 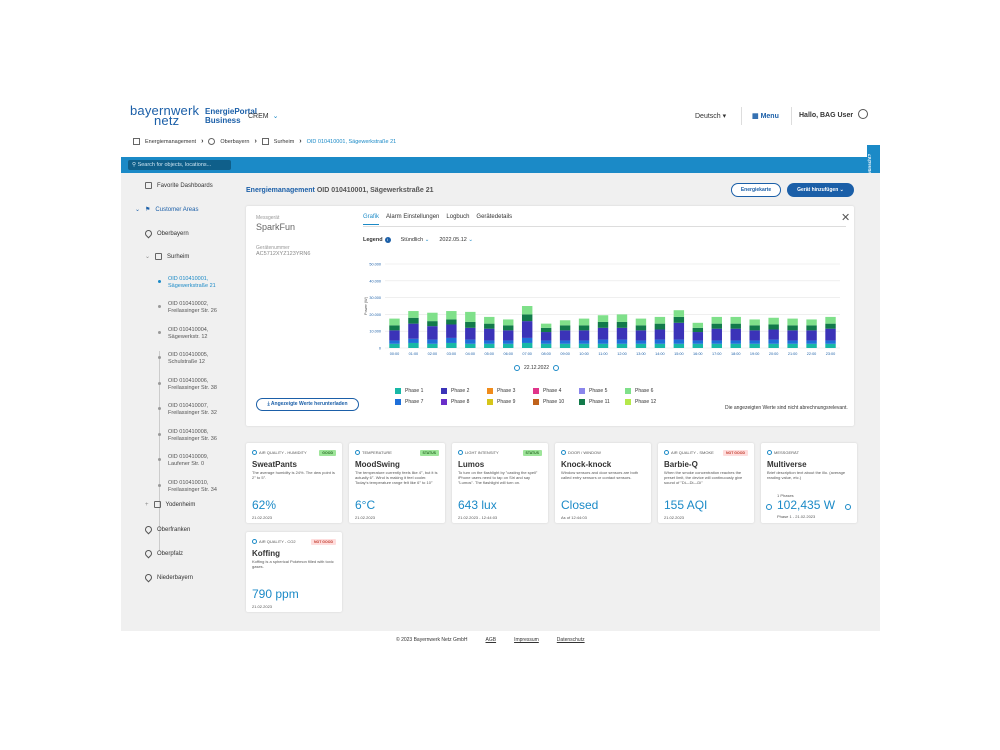 What do you see at coordinates (765, 116) in the screenshot?
I see `menu-button: ▦ Menu` at bounding box center [765, 116].